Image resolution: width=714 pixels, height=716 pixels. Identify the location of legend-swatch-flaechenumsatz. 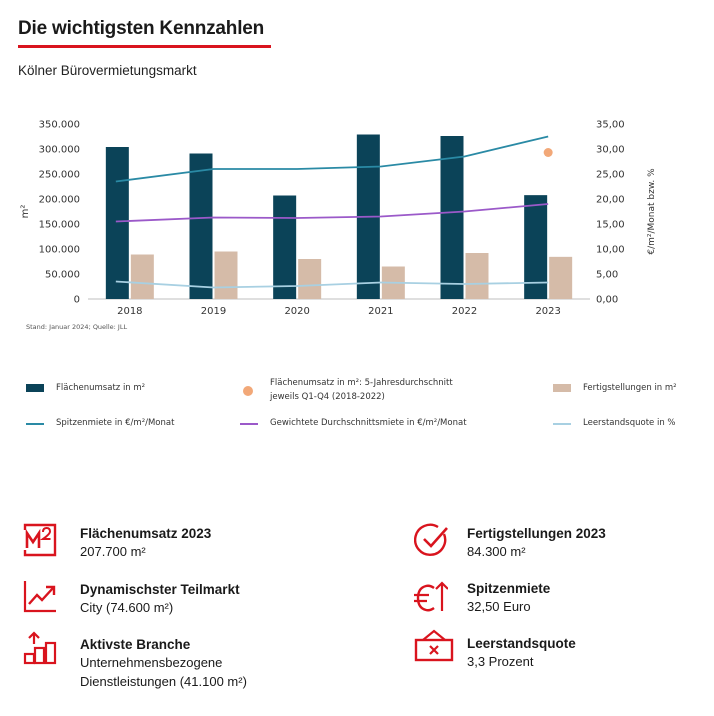
(35, 388).